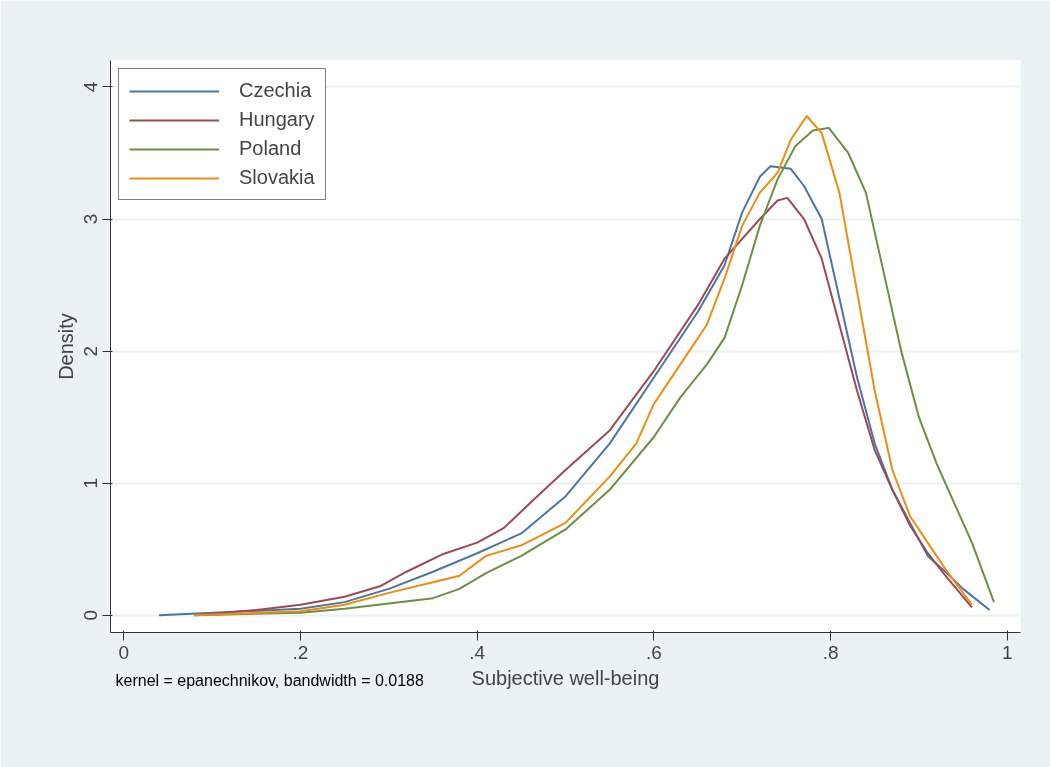 This screenshot has height=767, width=1050. What do you see at coordinates (565, 677) in the screenshot?
I see `x-axis-title: Subjective well-being` at bounding box center [565, 677].